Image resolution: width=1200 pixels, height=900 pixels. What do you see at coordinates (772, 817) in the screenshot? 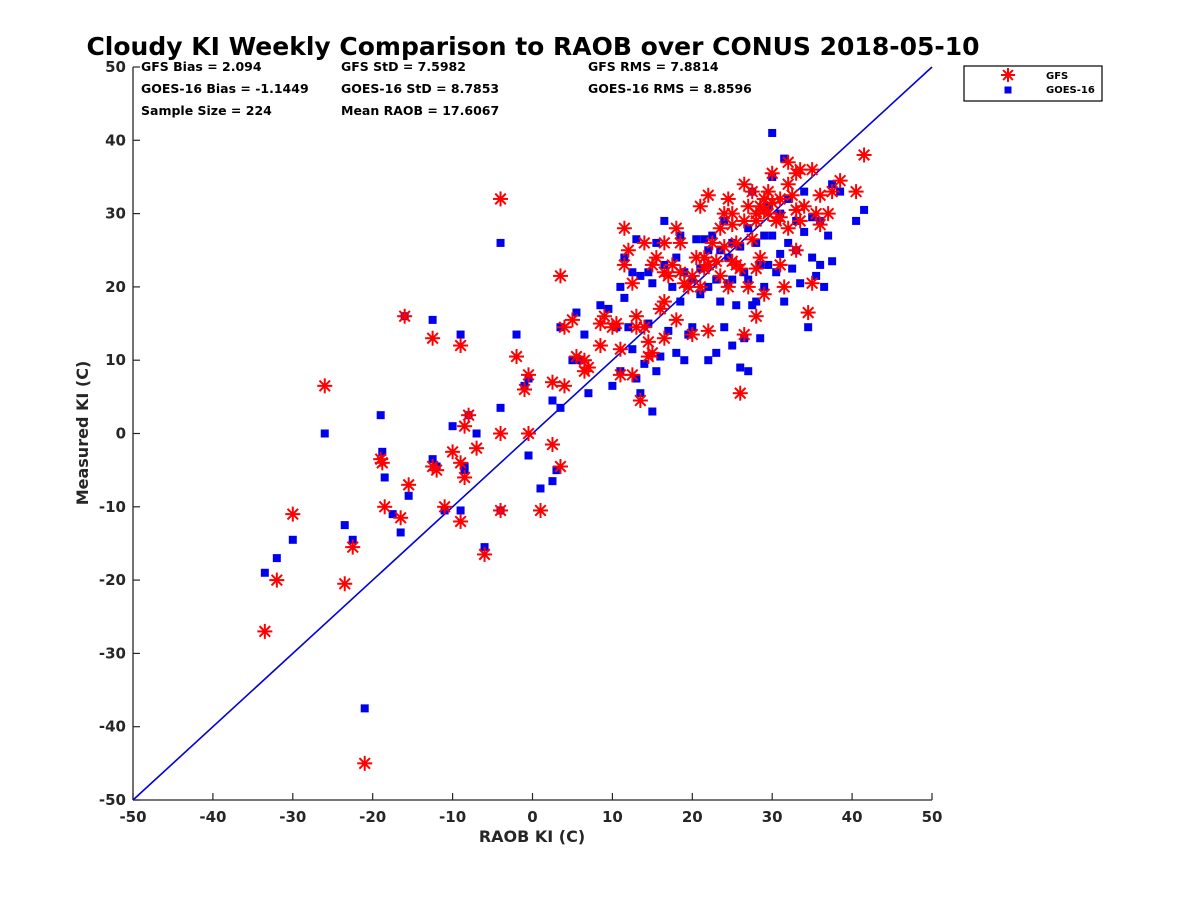
I see `x-tick-label: 30` at bounding box center [772, 817].